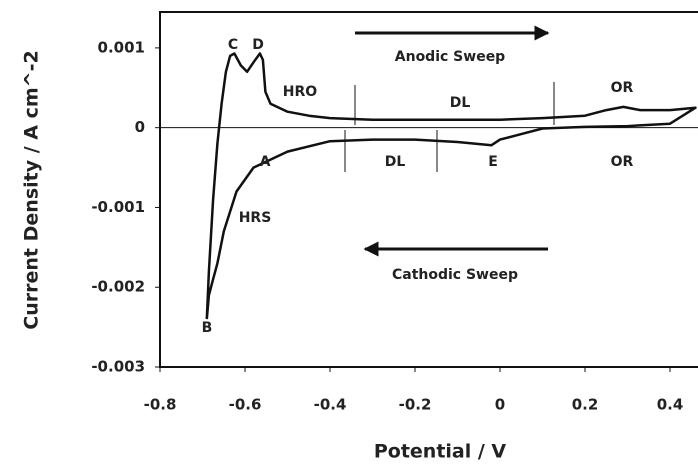 This screenshot has width=698, height=468. I want to click on y-tick-label: -0.003, so click(118, 367).